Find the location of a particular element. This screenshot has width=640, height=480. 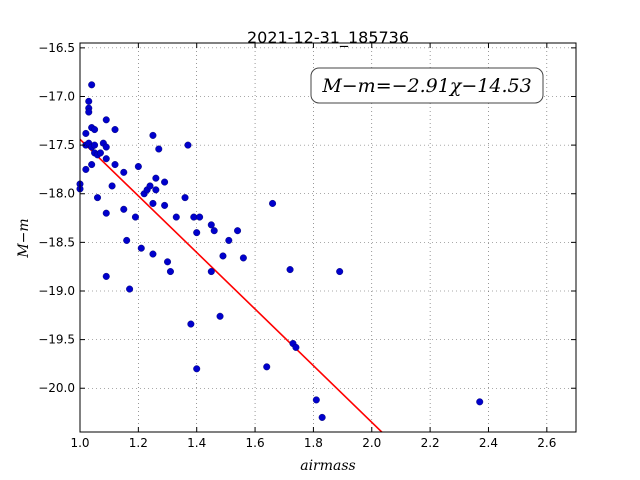

y-tick-label: −18.5 is located at coordinates (56, 242).